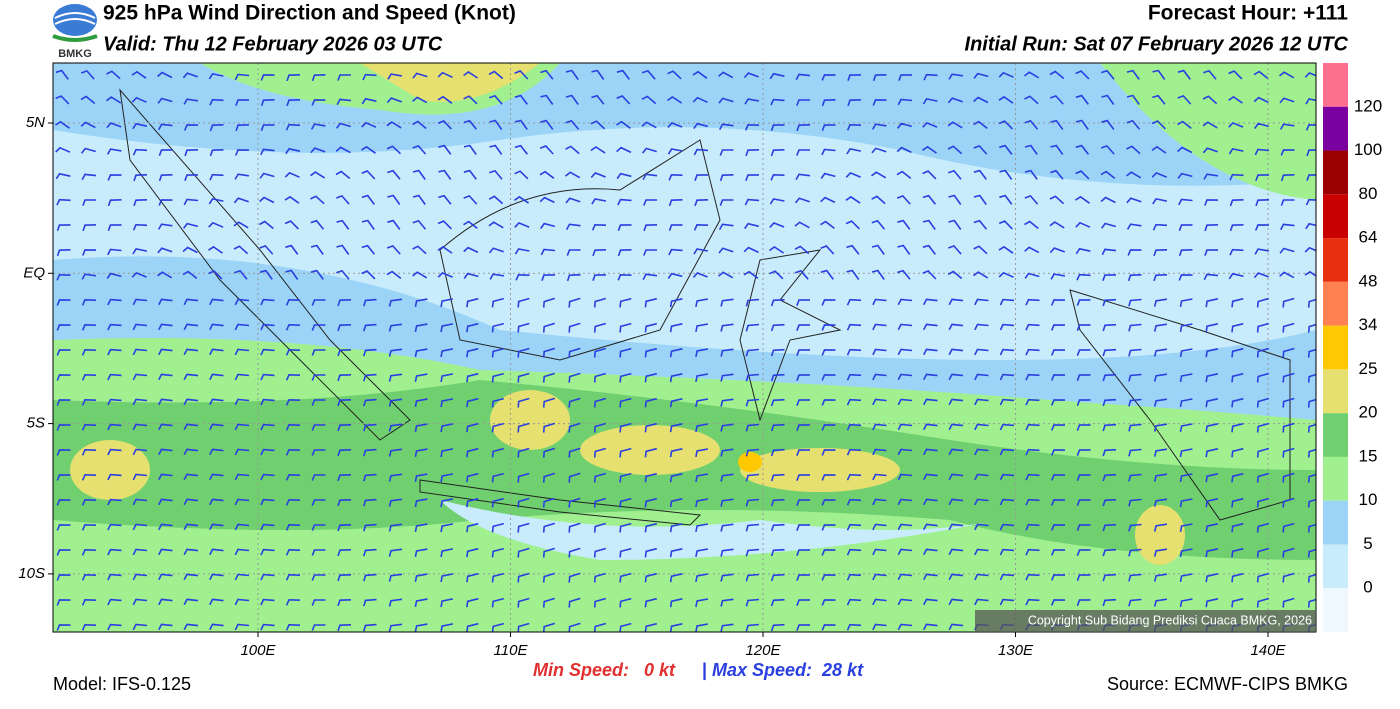  Describe the element at coordinates (31, 573) in the screenshot. I see `lat-label: 10S` at that location.